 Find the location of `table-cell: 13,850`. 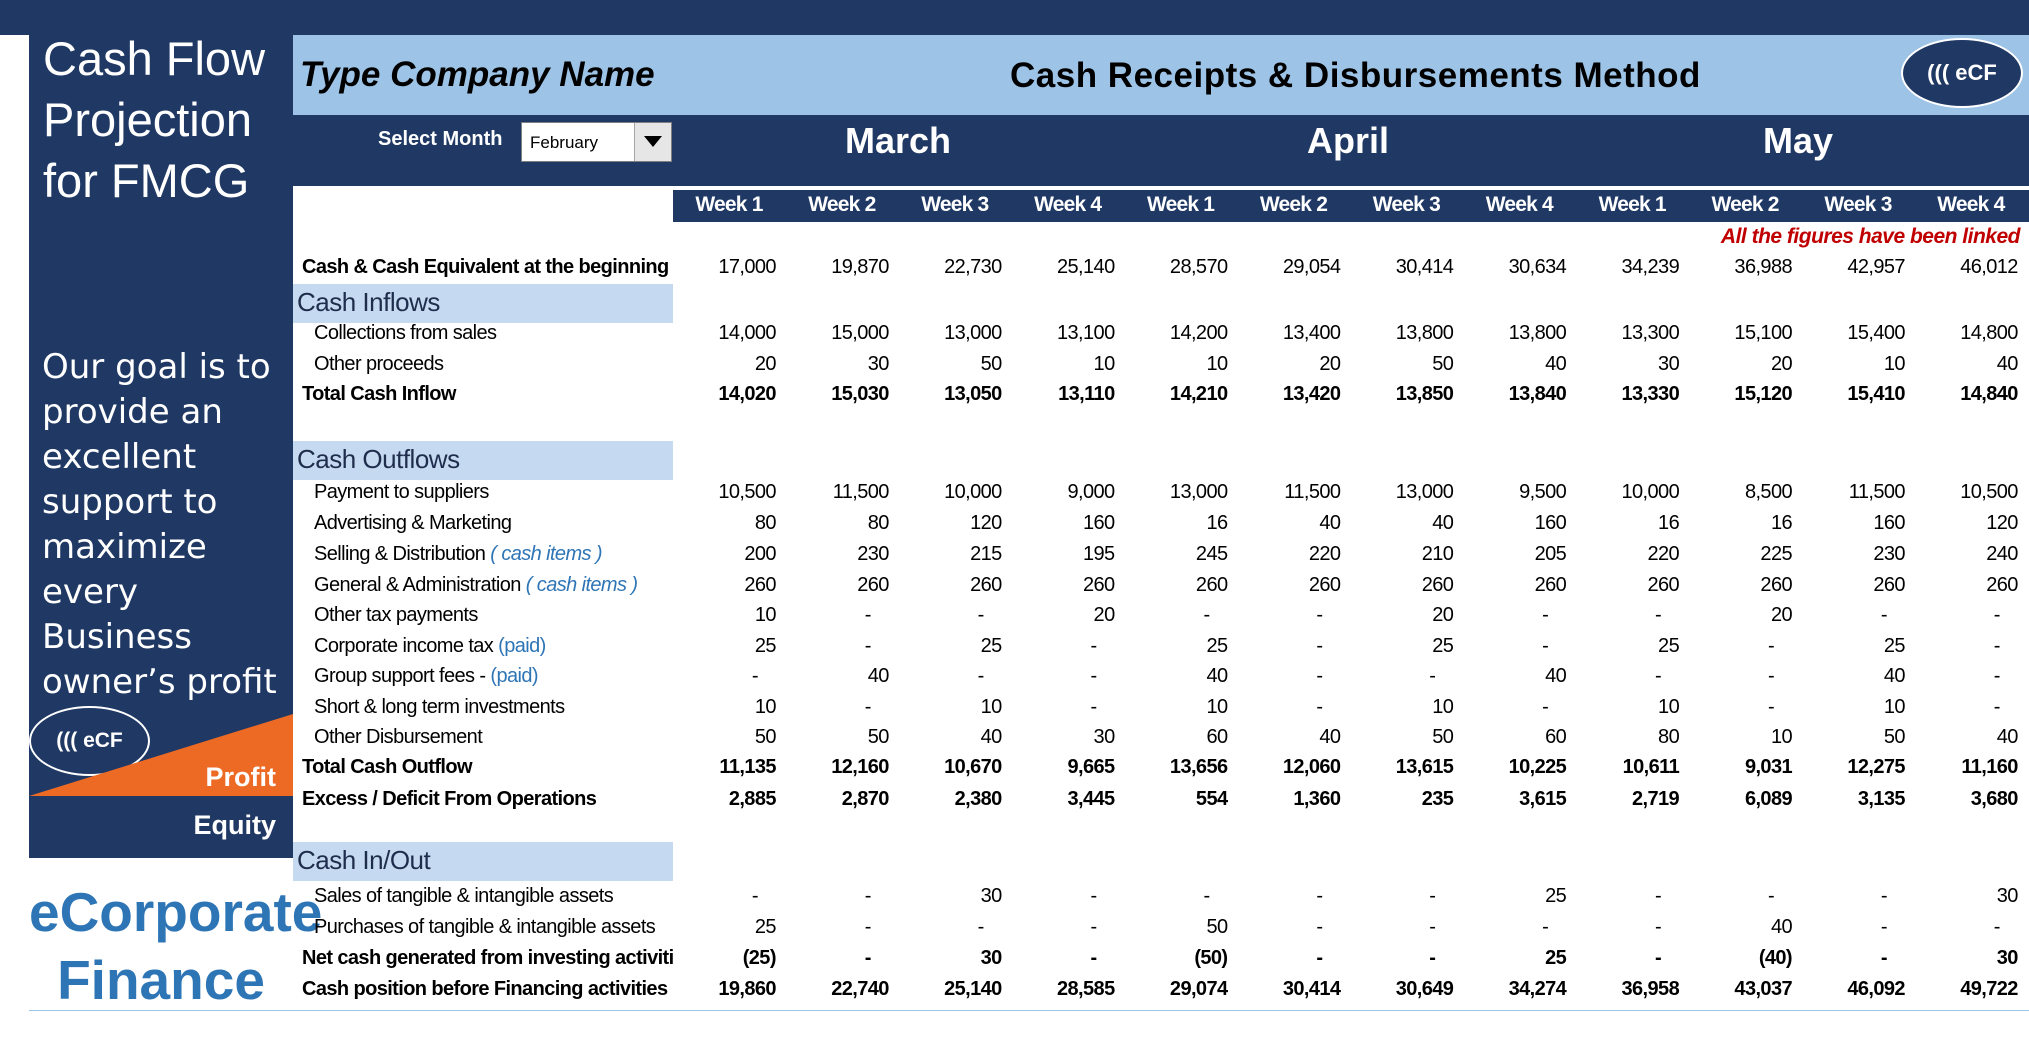

table-cell: 13,850 is located at coordinates (1424, 394).